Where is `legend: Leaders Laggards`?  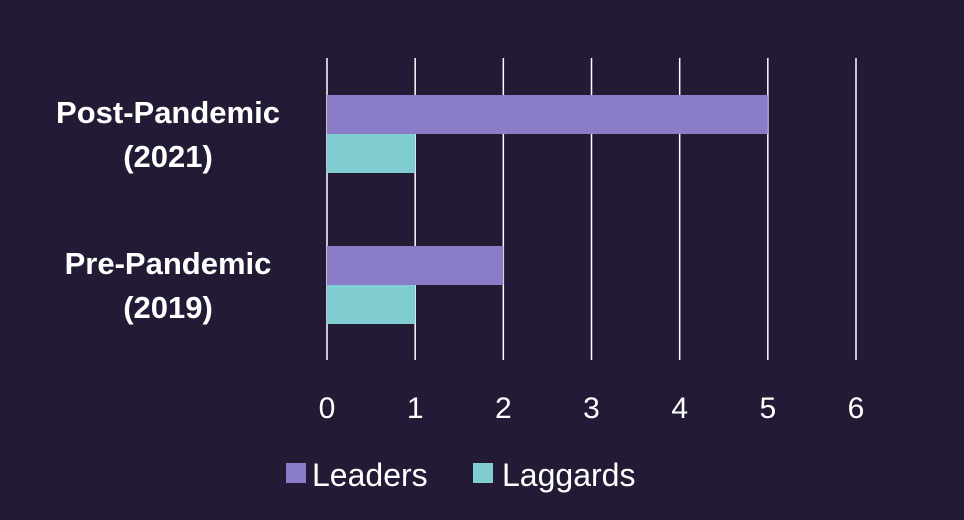
legend: Leaders Laggards is located at coordinates (460, 475).